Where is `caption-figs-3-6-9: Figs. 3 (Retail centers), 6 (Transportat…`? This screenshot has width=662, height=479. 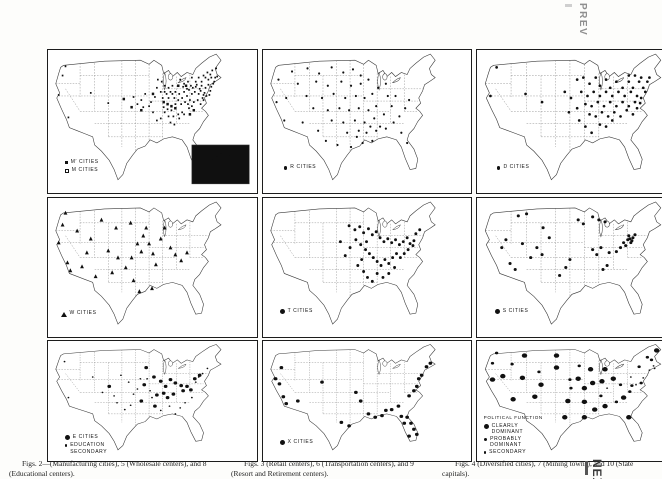 caption-figs-3-6-9: Figs. 3 (Retail centers), 6 (Transportat… is located at coordinates (322, 468).